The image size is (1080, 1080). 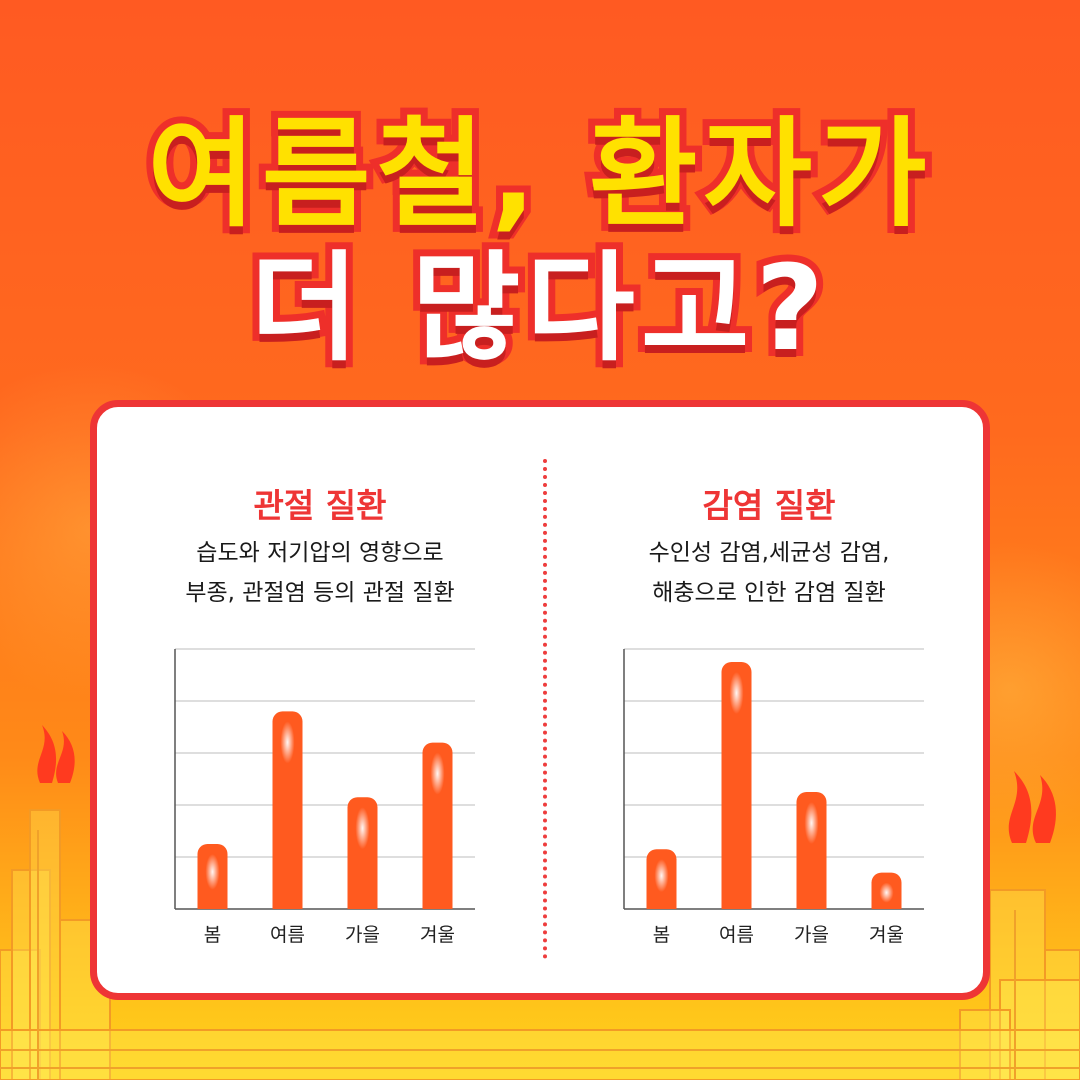 I want to click on panel-description: 습도와 저기압의 영향으로 부종, 관절염 등의 관절 질환, so click(x=320, y=573).